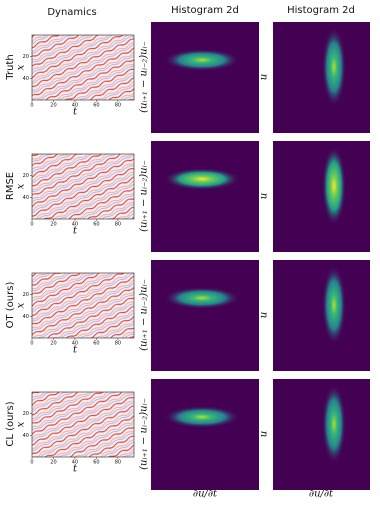 This screenshot has width=380, height=507. I want to click on row-label: RMSE, so click(10, 186).